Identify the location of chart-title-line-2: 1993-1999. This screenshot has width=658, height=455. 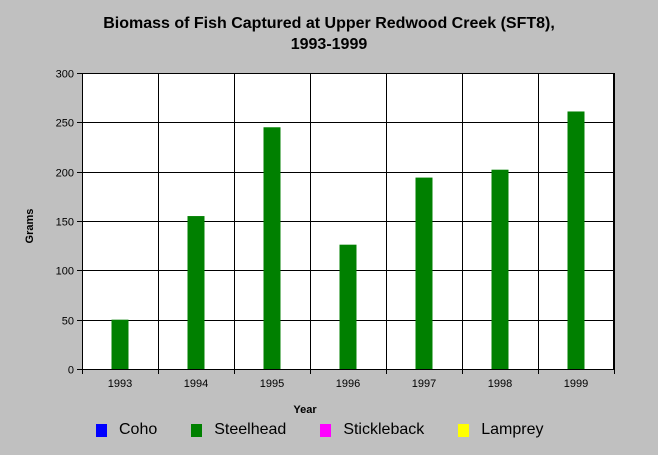
(329, 44).